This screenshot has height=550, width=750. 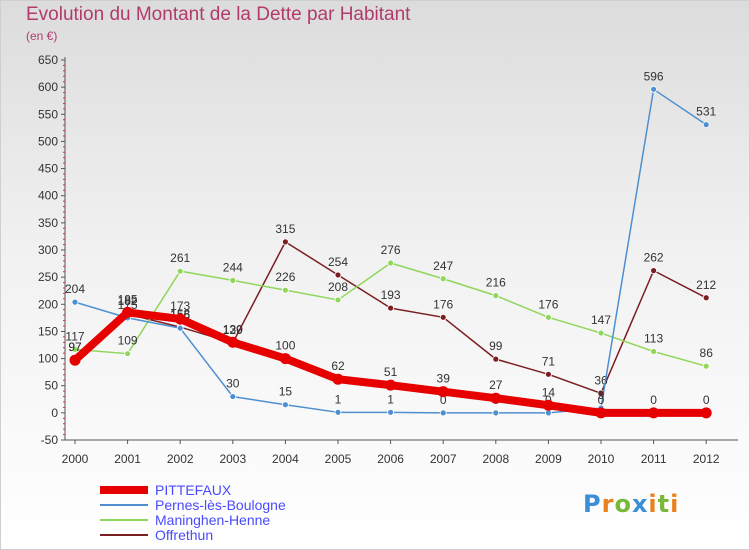 What do you see at coordinates (601, 320) in the screenshot?
I see `data-label-maninghen-henne: 147` at bounding box center [601, 320].